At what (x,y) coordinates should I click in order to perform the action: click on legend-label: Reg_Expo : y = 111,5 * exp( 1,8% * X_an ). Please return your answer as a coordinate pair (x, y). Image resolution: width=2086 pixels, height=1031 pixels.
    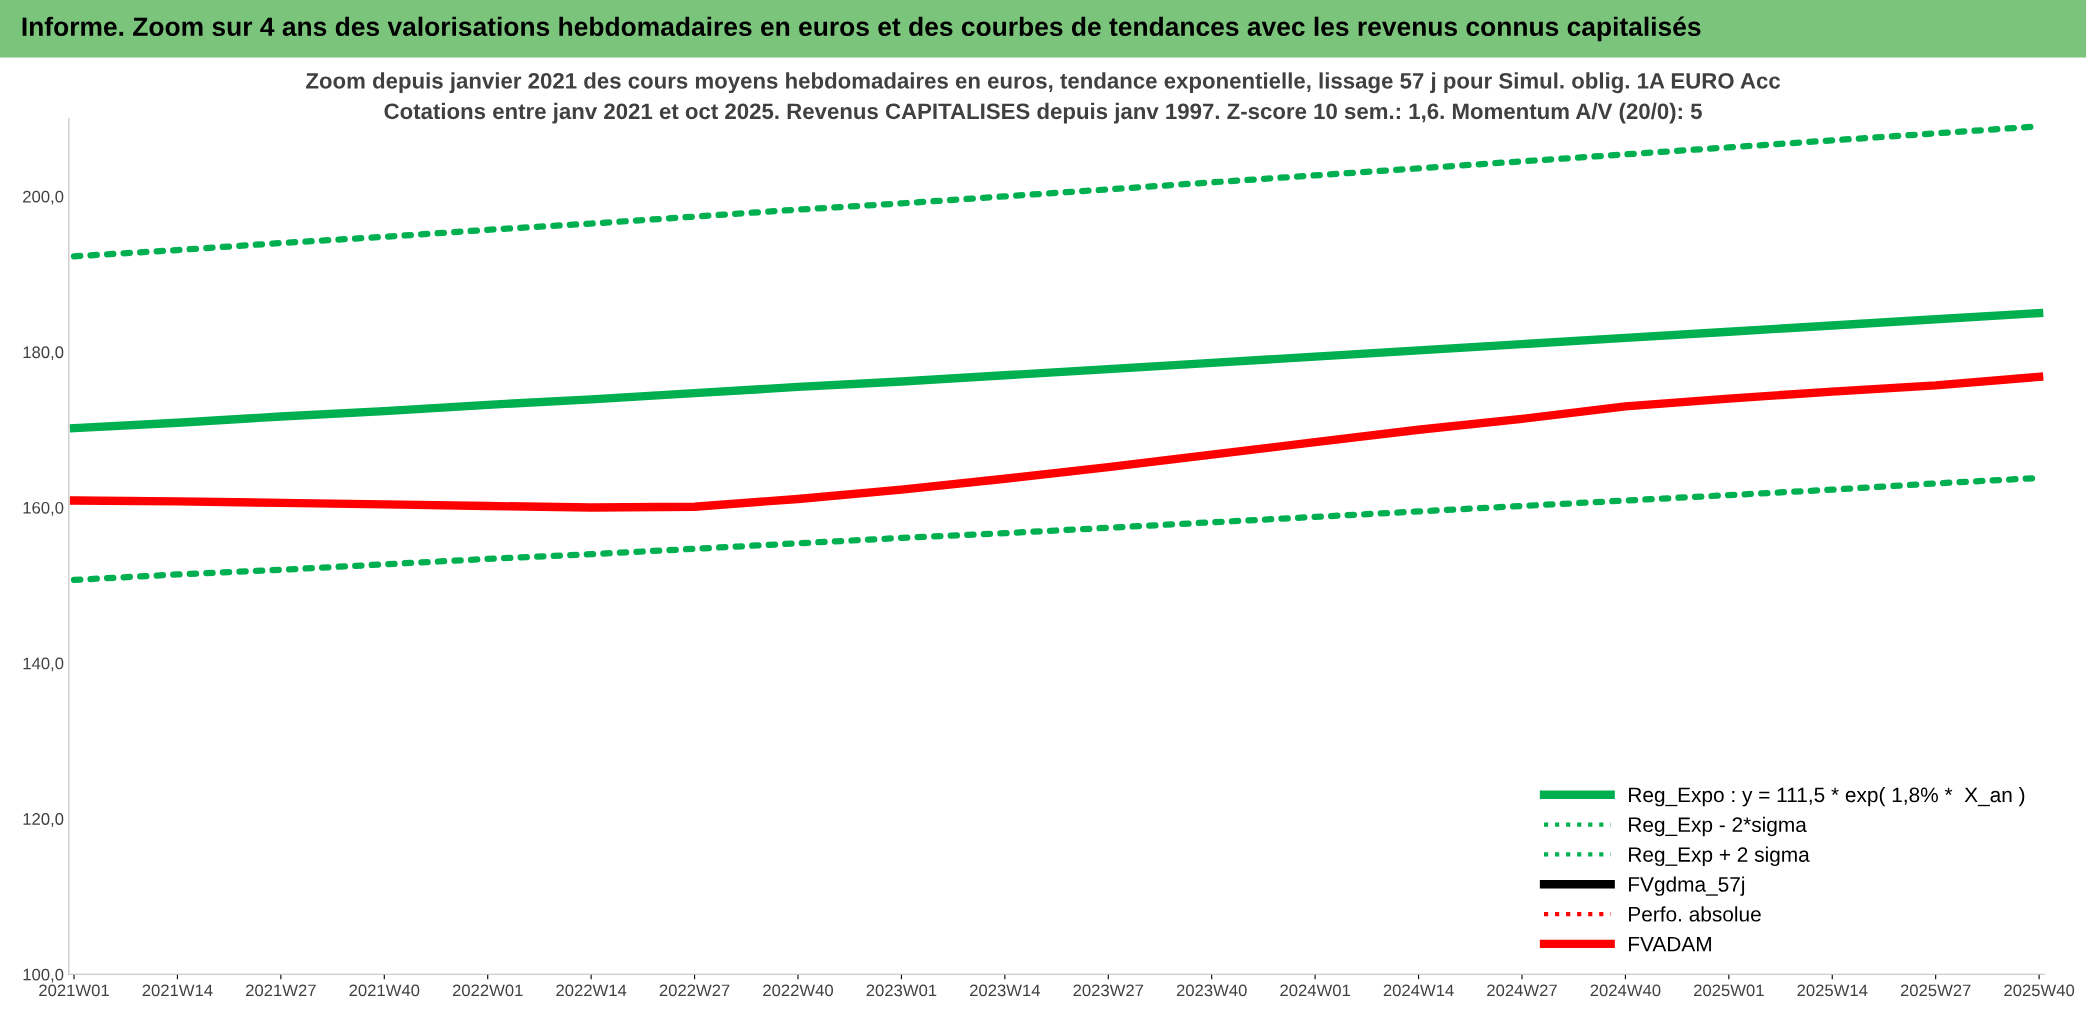
    Looking at the image, I should click on (1827, 796).